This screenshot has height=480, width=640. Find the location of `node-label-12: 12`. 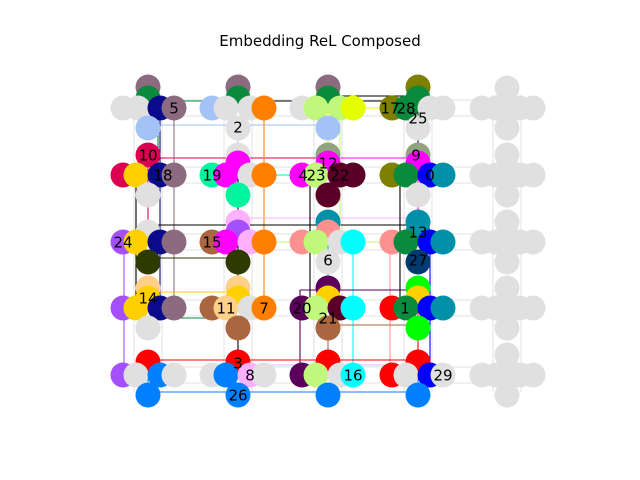

node-label-12: 12 is located at coordinates (327, 164).